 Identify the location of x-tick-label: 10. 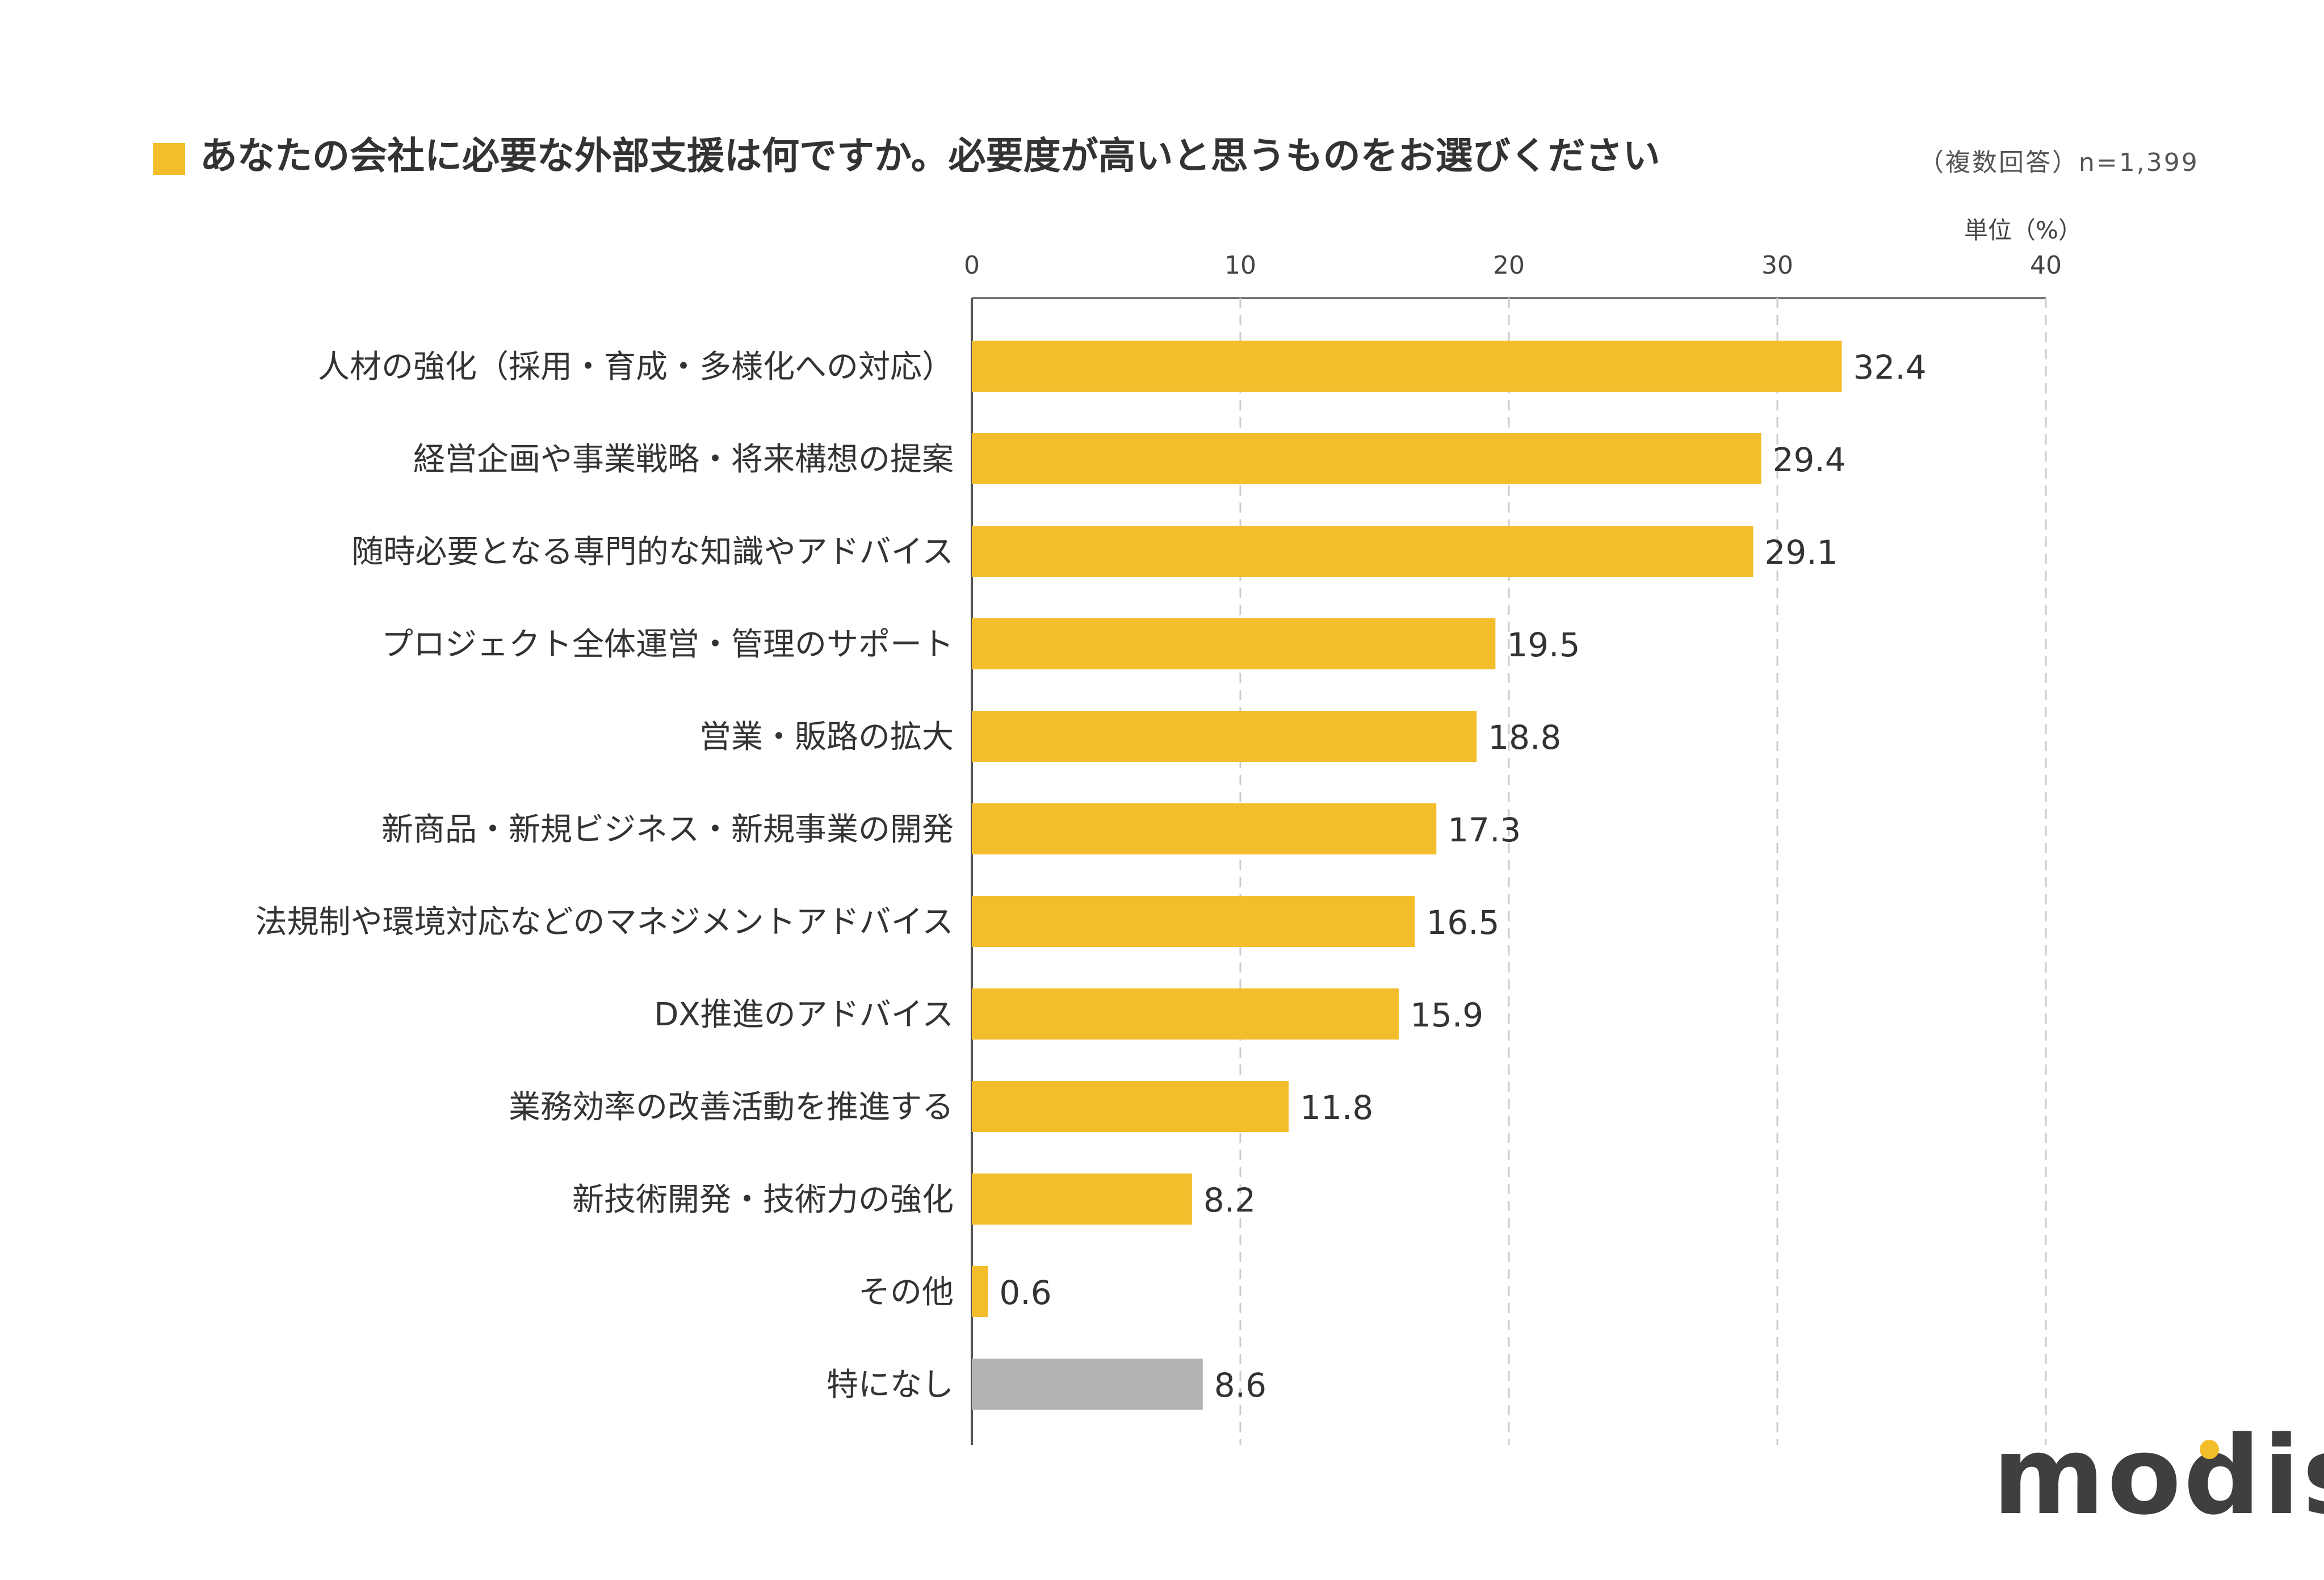
(1240, 265).